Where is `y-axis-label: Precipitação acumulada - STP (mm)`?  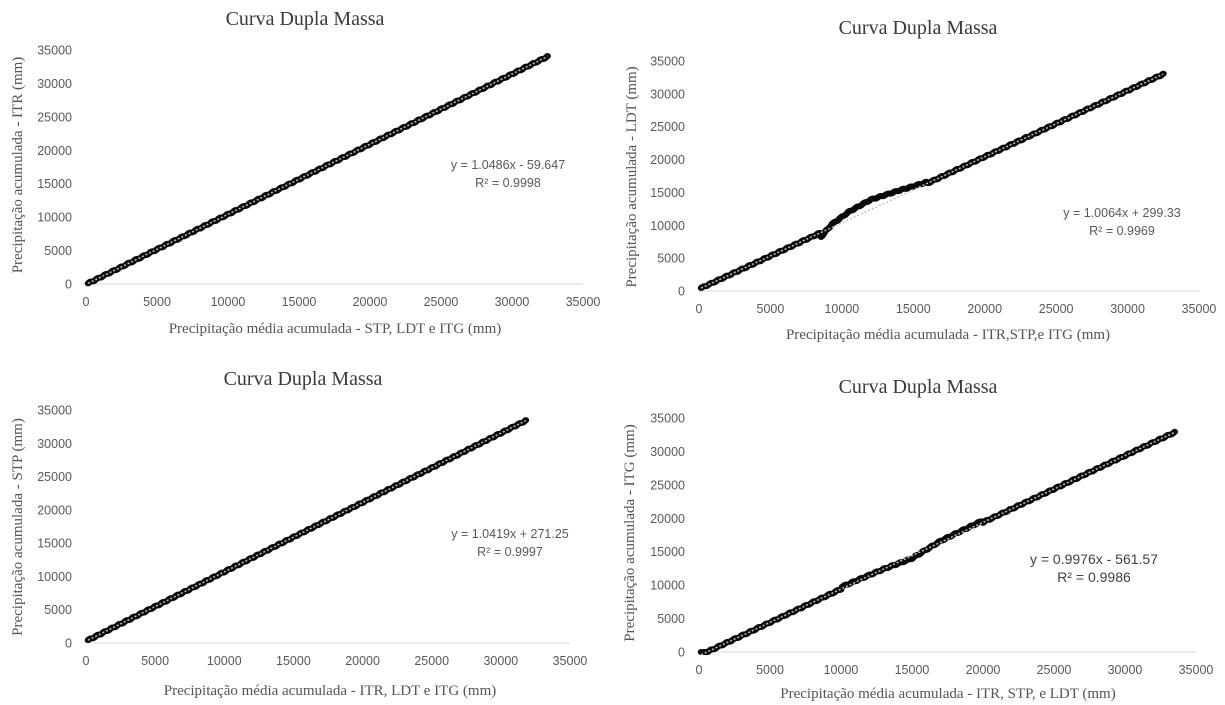 y-axis-label: Precipitação acumulada - STP (mm) is located at coordinates (18, 527).